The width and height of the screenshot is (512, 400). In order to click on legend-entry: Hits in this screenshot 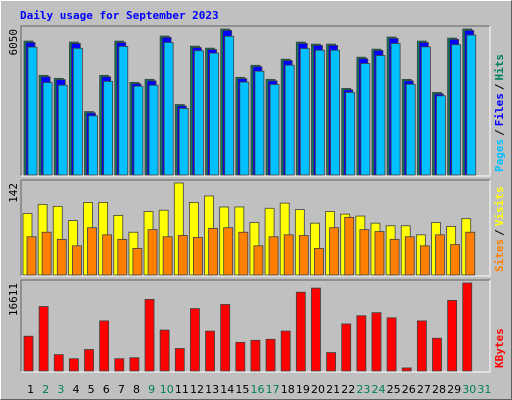, I will do `click(499, 67)`.